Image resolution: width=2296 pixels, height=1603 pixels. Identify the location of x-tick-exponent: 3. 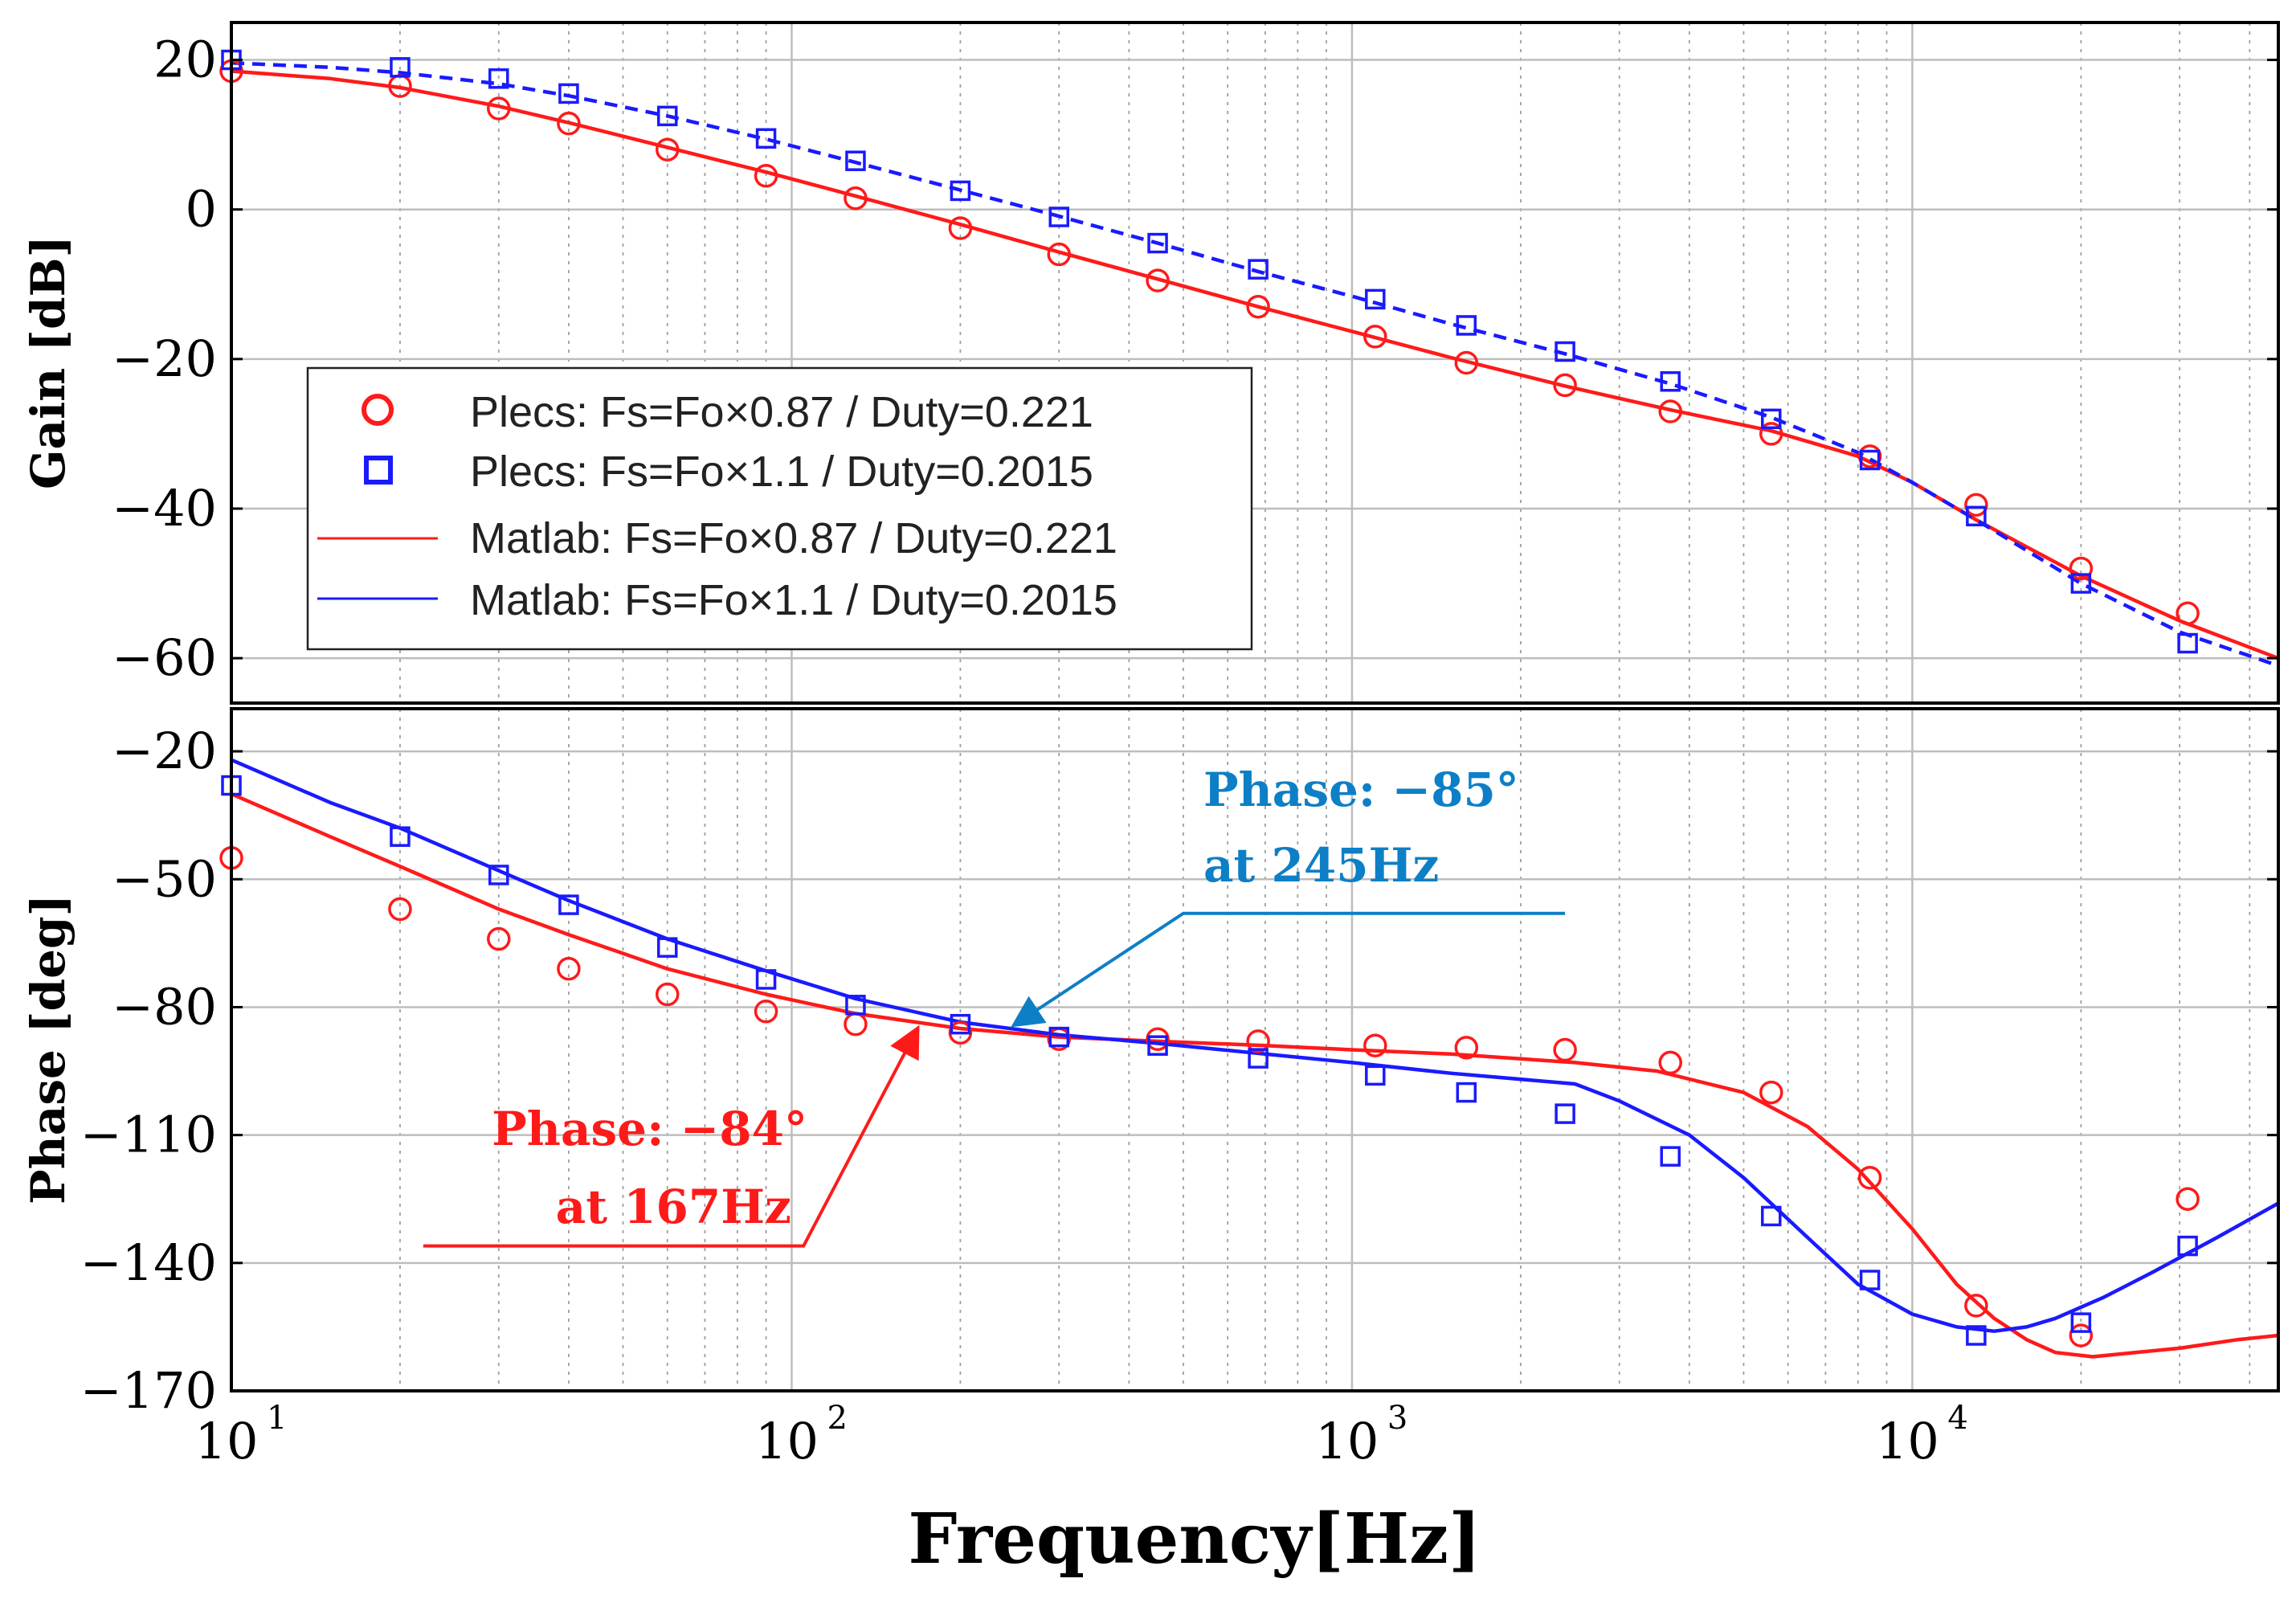
(1397, 1418).